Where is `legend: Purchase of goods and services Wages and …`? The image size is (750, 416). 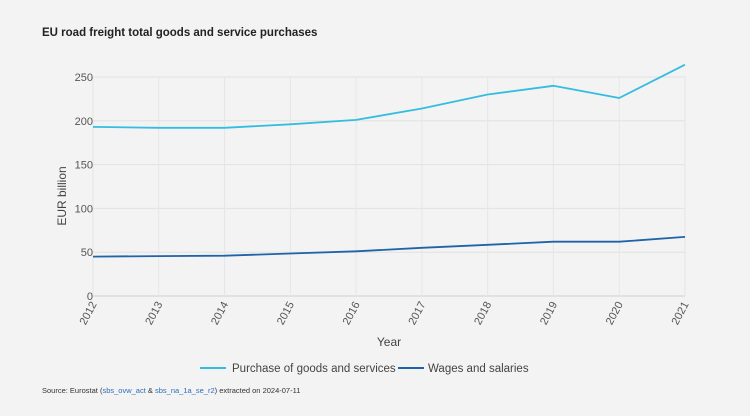 legend: Purchase of goods and services Wages and … is located at coordinates (364, 369).